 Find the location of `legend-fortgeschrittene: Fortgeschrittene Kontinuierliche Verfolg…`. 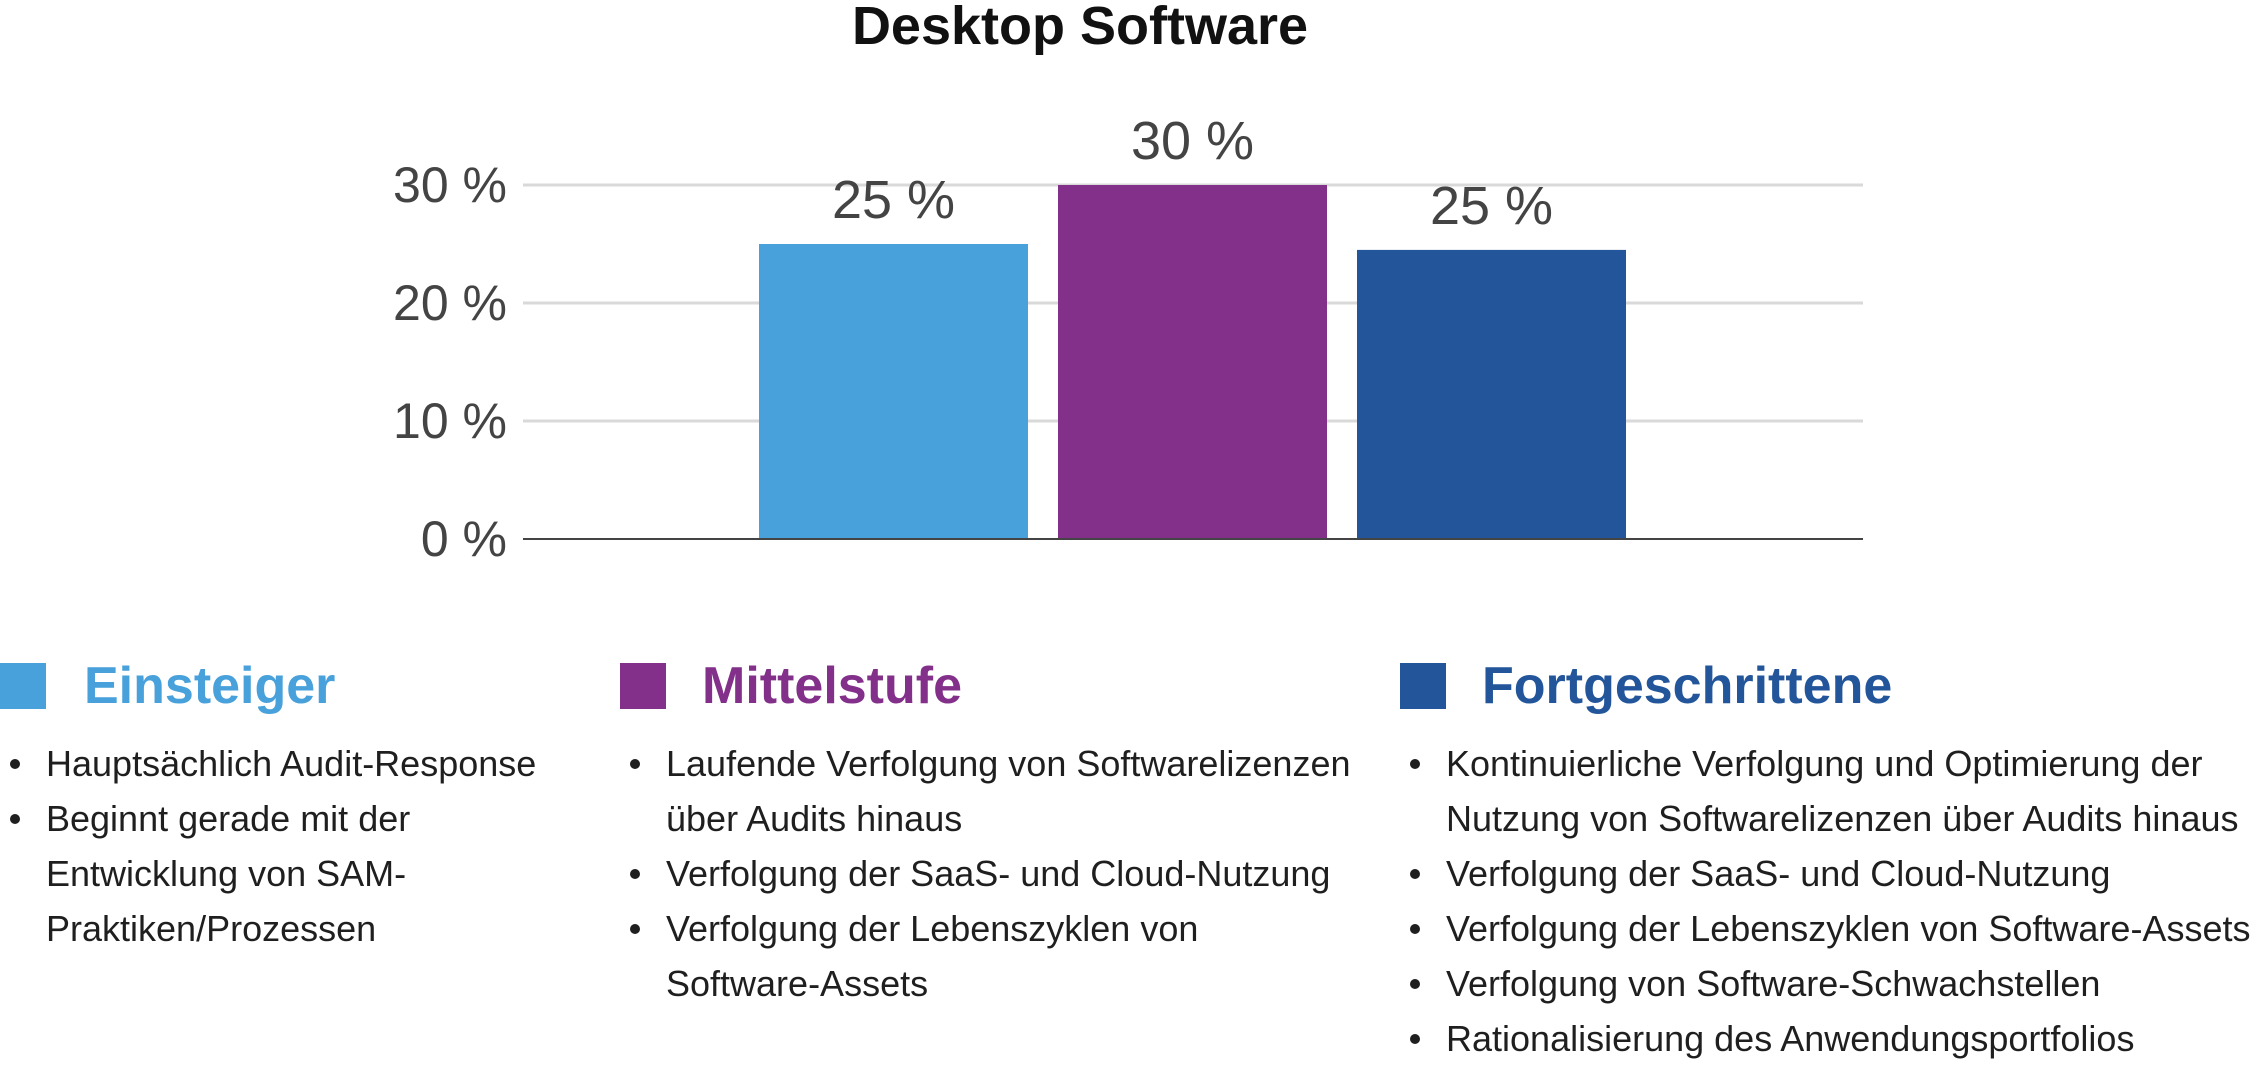

legend-fortgeschrittene: Fortgeschrittene Kontinuierliche Verfolg… is located at coordinates (1834, 858).